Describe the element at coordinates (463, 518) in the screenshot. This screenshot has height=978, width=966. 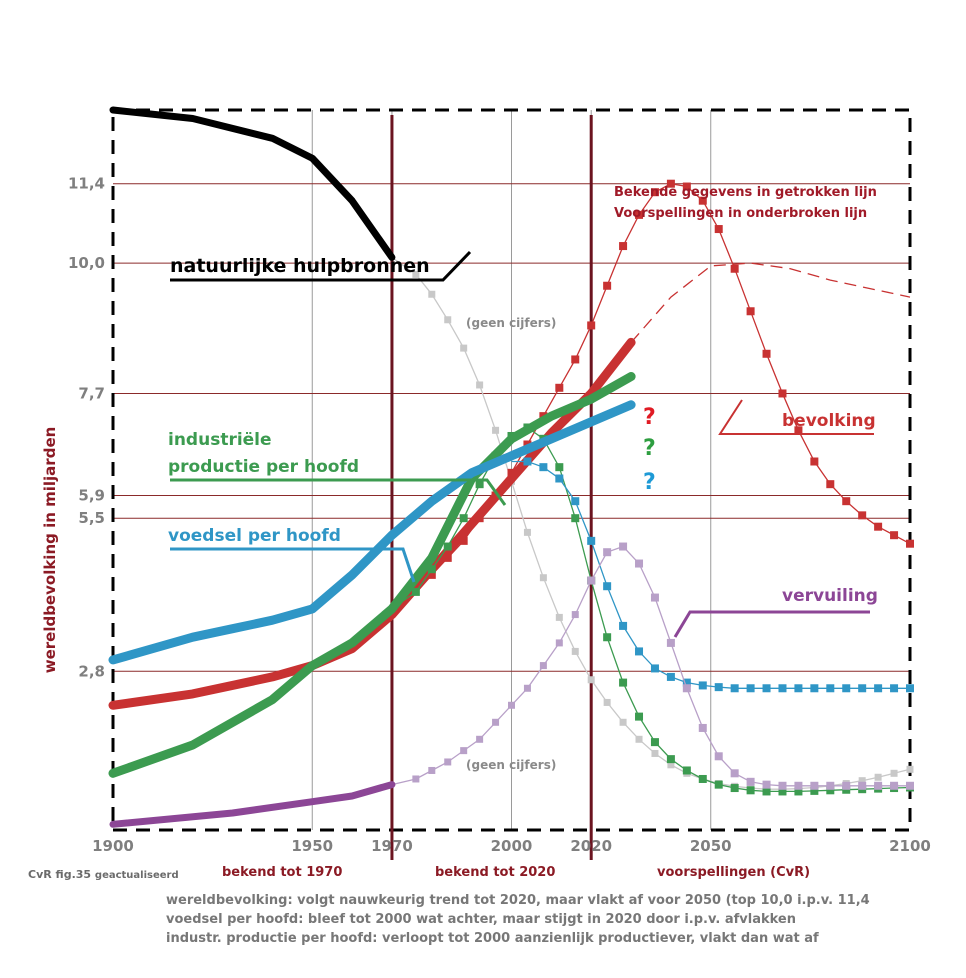
I see `marker-2-1988` at that location.